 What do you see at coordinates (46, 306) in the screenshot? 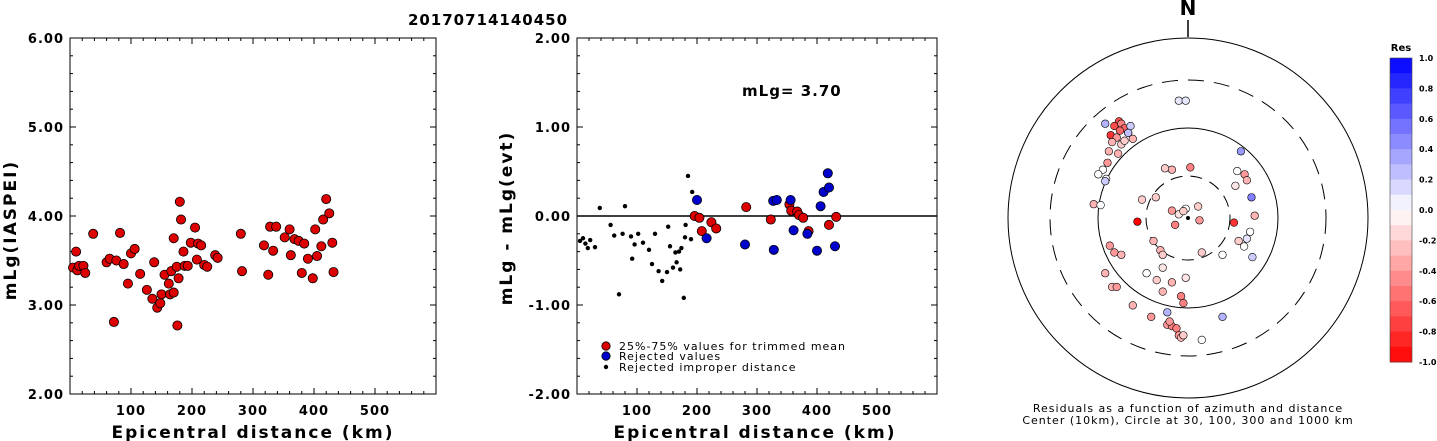
I see `y-tick-label: 3.00` at bounding box center [46, 306].